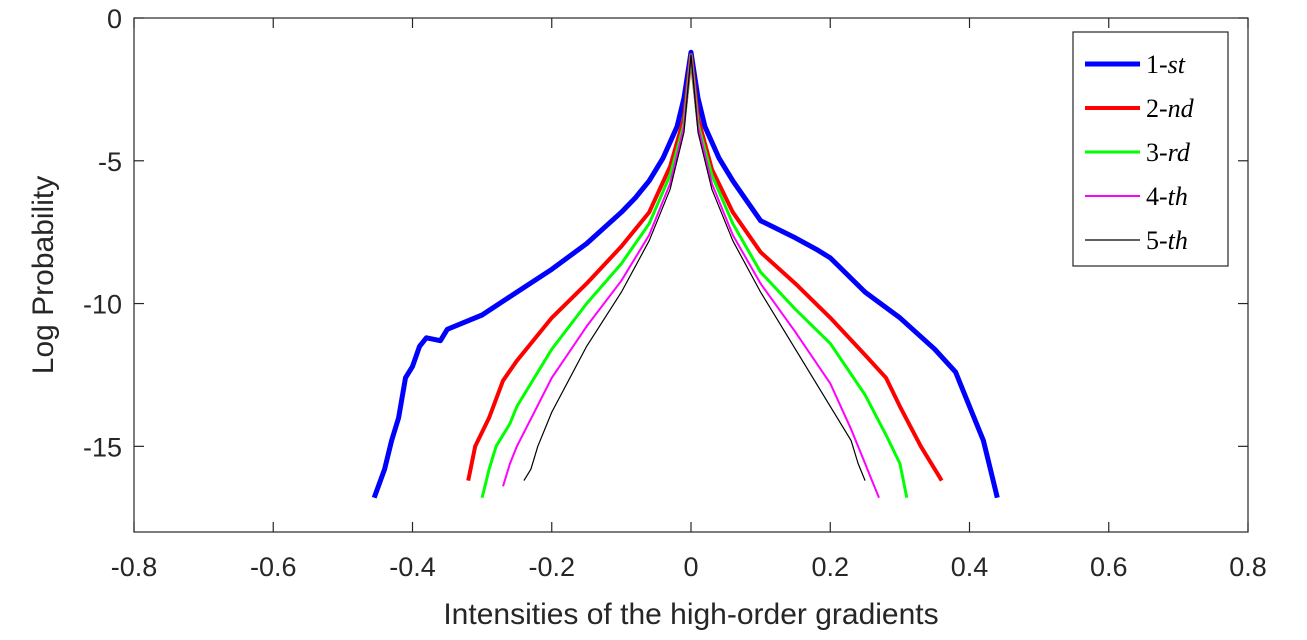  Describe the element at coordinates (1248, 567) in the screenshot. I see `x-tick-label: 0.8` at that location.